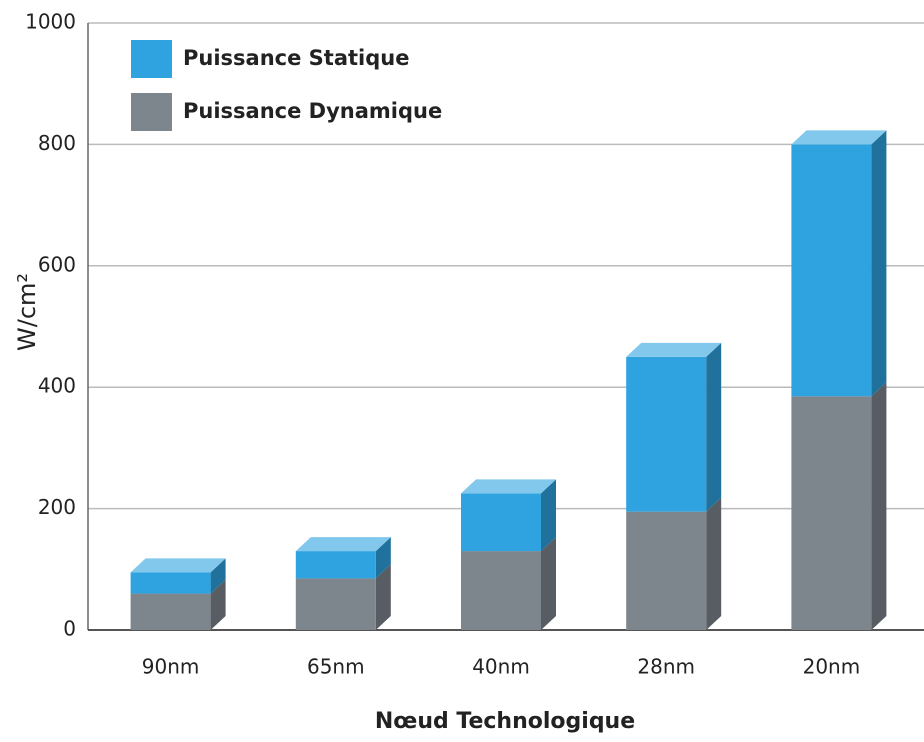  I want to click on x-tick-label: 20nm, so click(832, 667).